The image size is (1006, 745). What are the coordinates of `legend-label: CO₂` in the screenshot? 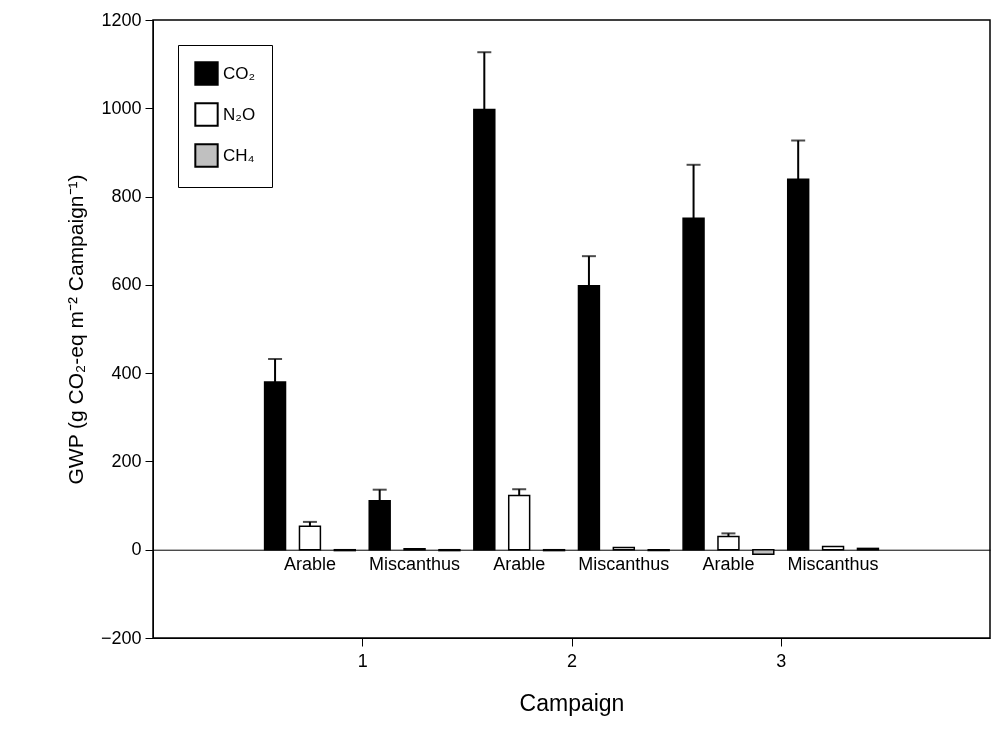 It's located at (239, 73).